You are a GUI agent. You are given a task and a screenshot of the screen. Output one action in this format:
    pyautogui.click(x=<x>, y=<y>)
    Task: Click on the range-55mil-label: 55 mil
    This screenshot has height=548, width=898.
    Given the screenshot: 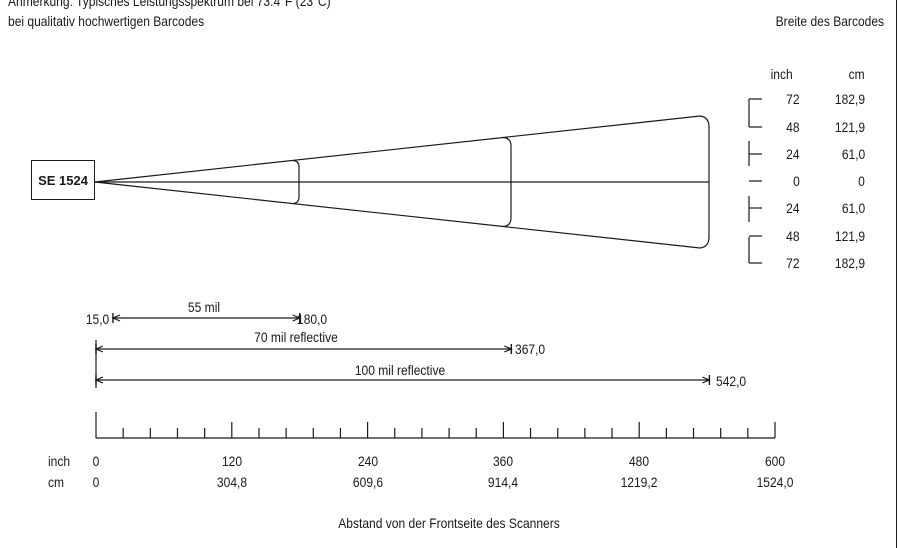 What is the action you would take?
    pyautogui.click(x=204, y=307)
    